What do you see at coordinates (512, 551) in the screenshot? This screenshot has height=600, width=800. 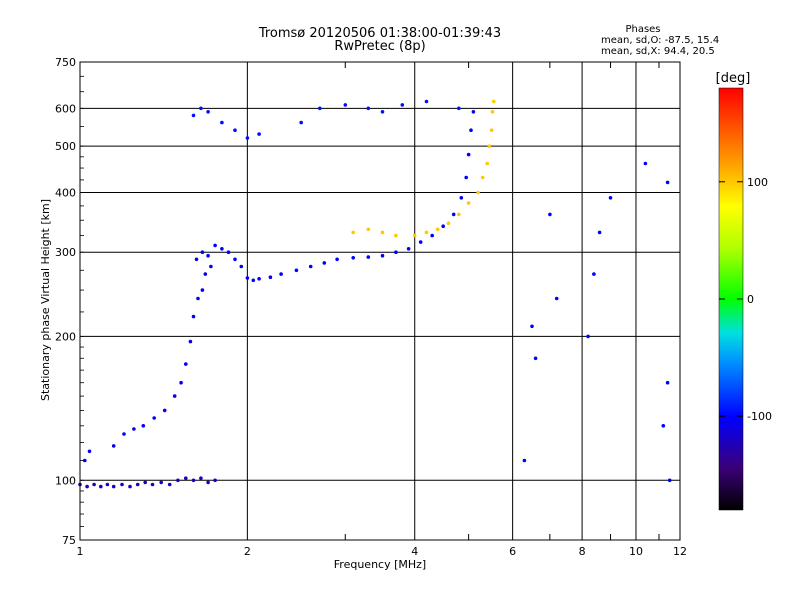 I see `x-tick-label: 6` at bounding box center [512, 551].